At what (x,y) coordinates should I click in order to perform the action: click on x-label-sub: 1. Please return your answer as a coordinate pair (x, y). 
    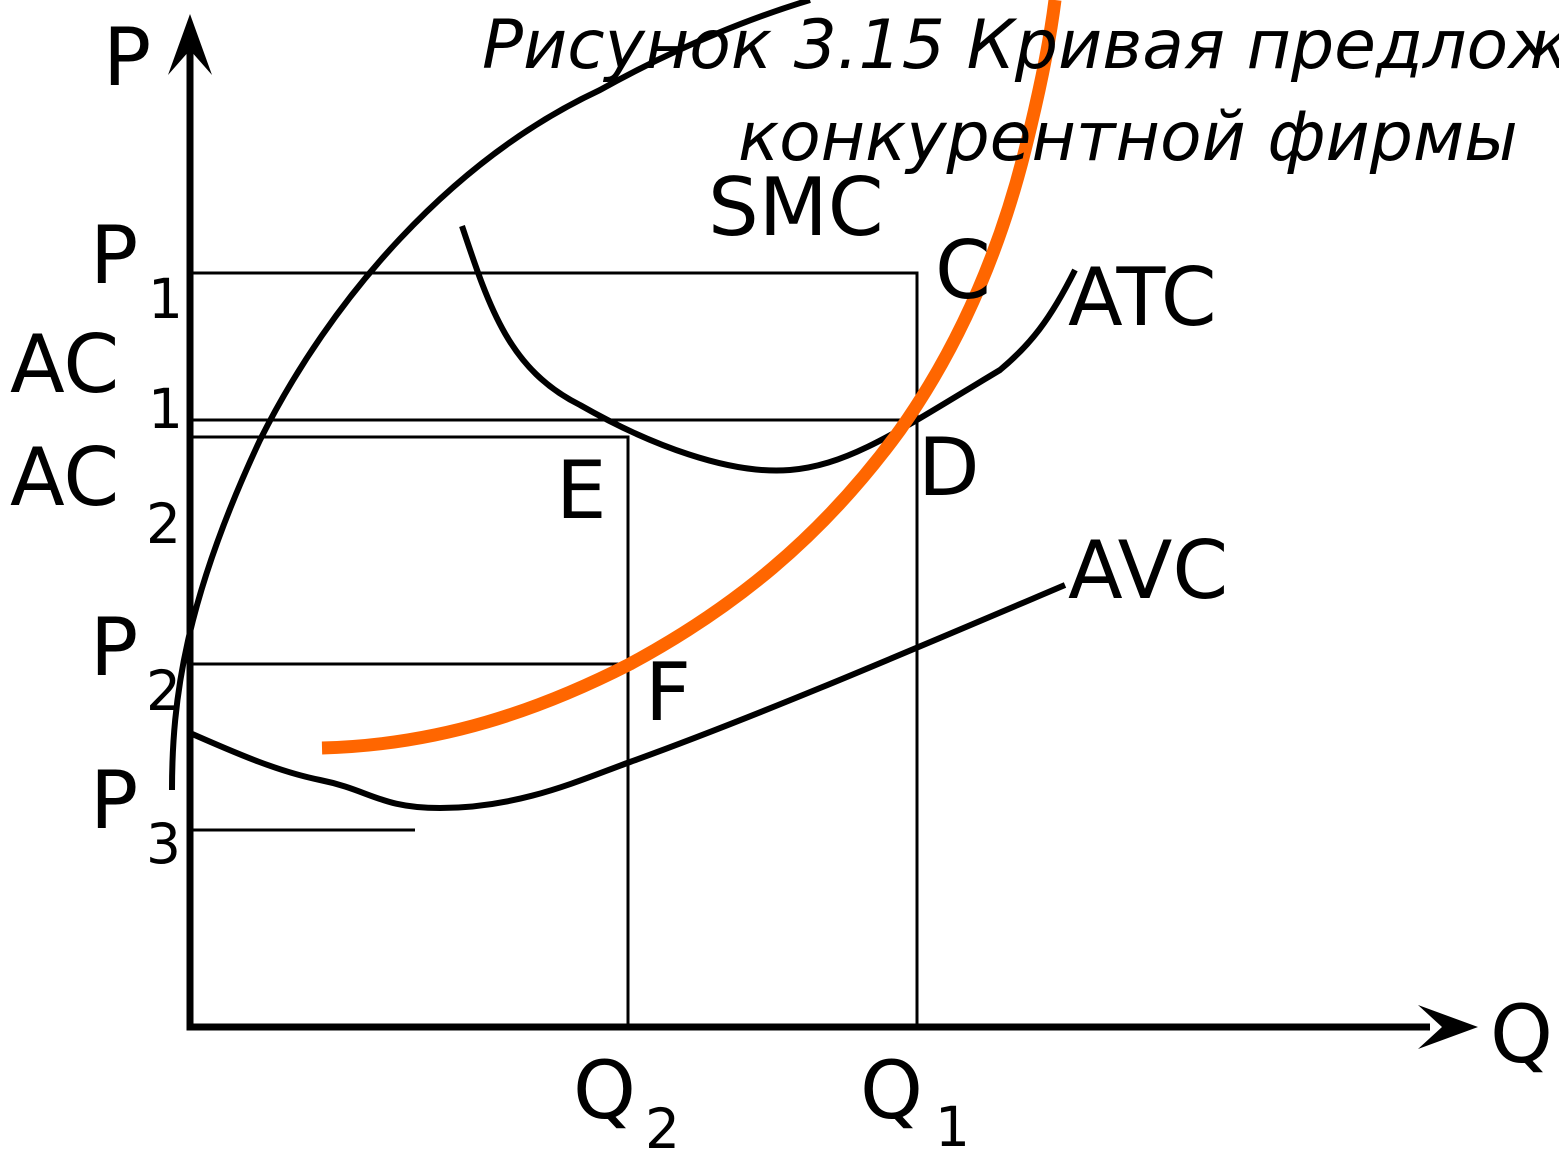
    Looking at the image, I should click on (952, 1123).